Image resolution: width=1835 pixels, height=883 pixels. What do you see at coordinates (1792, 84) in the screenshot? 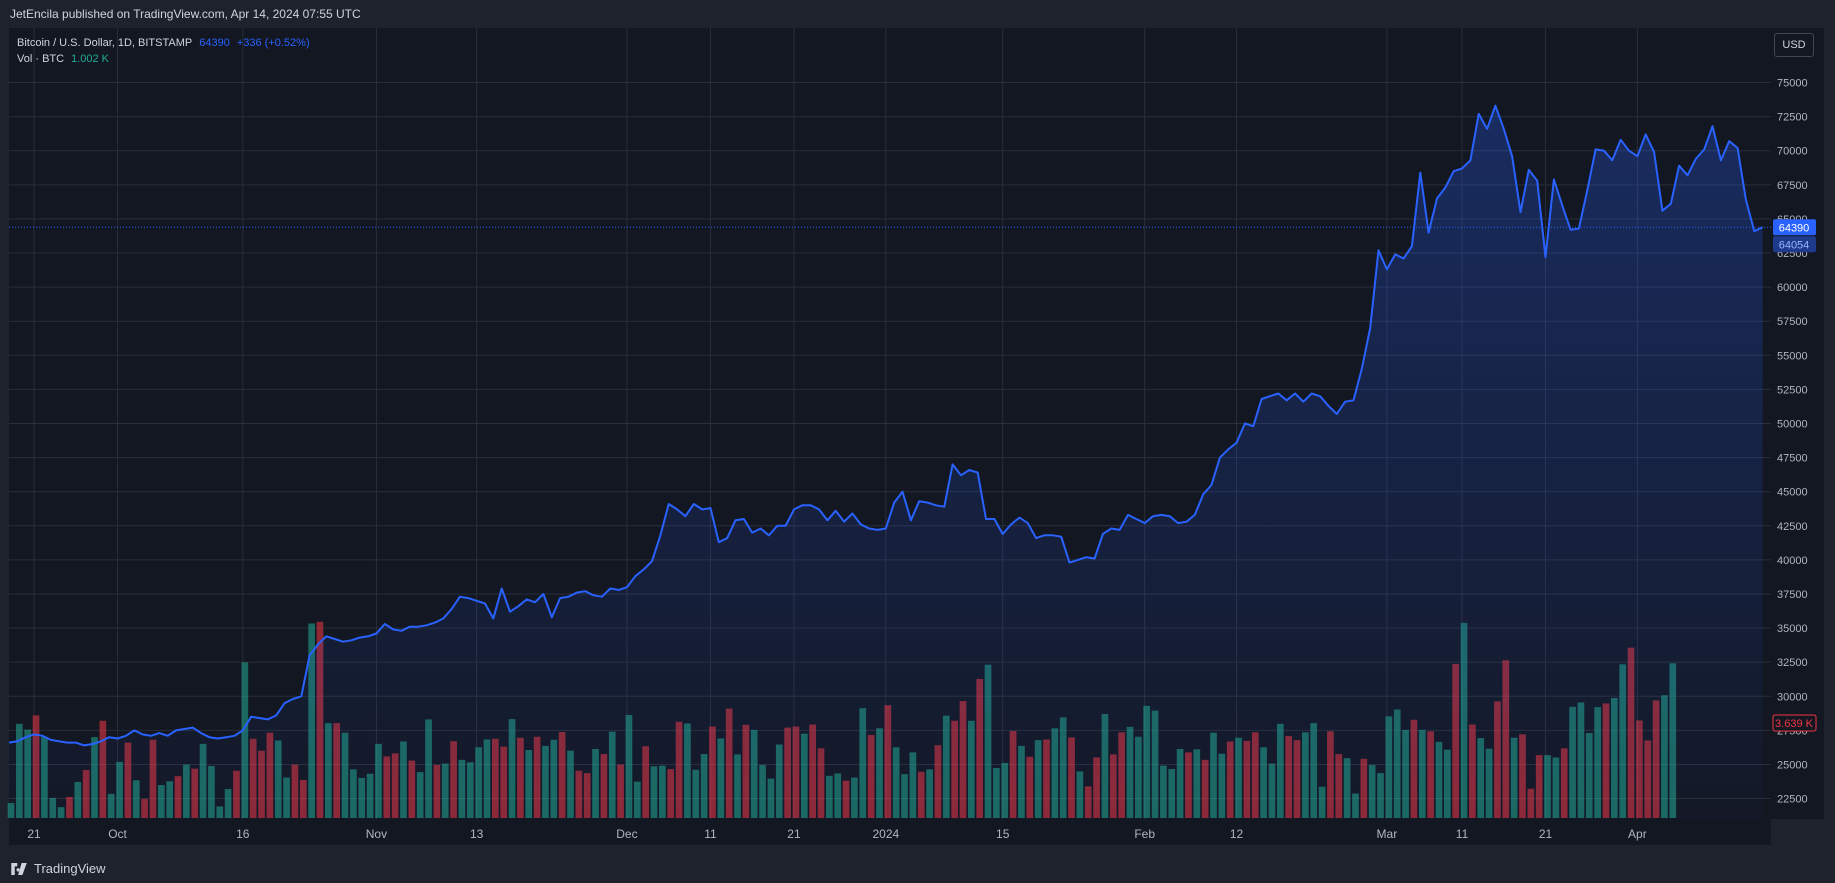
I see `price-tick-label: 75000` at bounding box center [1792, 84].